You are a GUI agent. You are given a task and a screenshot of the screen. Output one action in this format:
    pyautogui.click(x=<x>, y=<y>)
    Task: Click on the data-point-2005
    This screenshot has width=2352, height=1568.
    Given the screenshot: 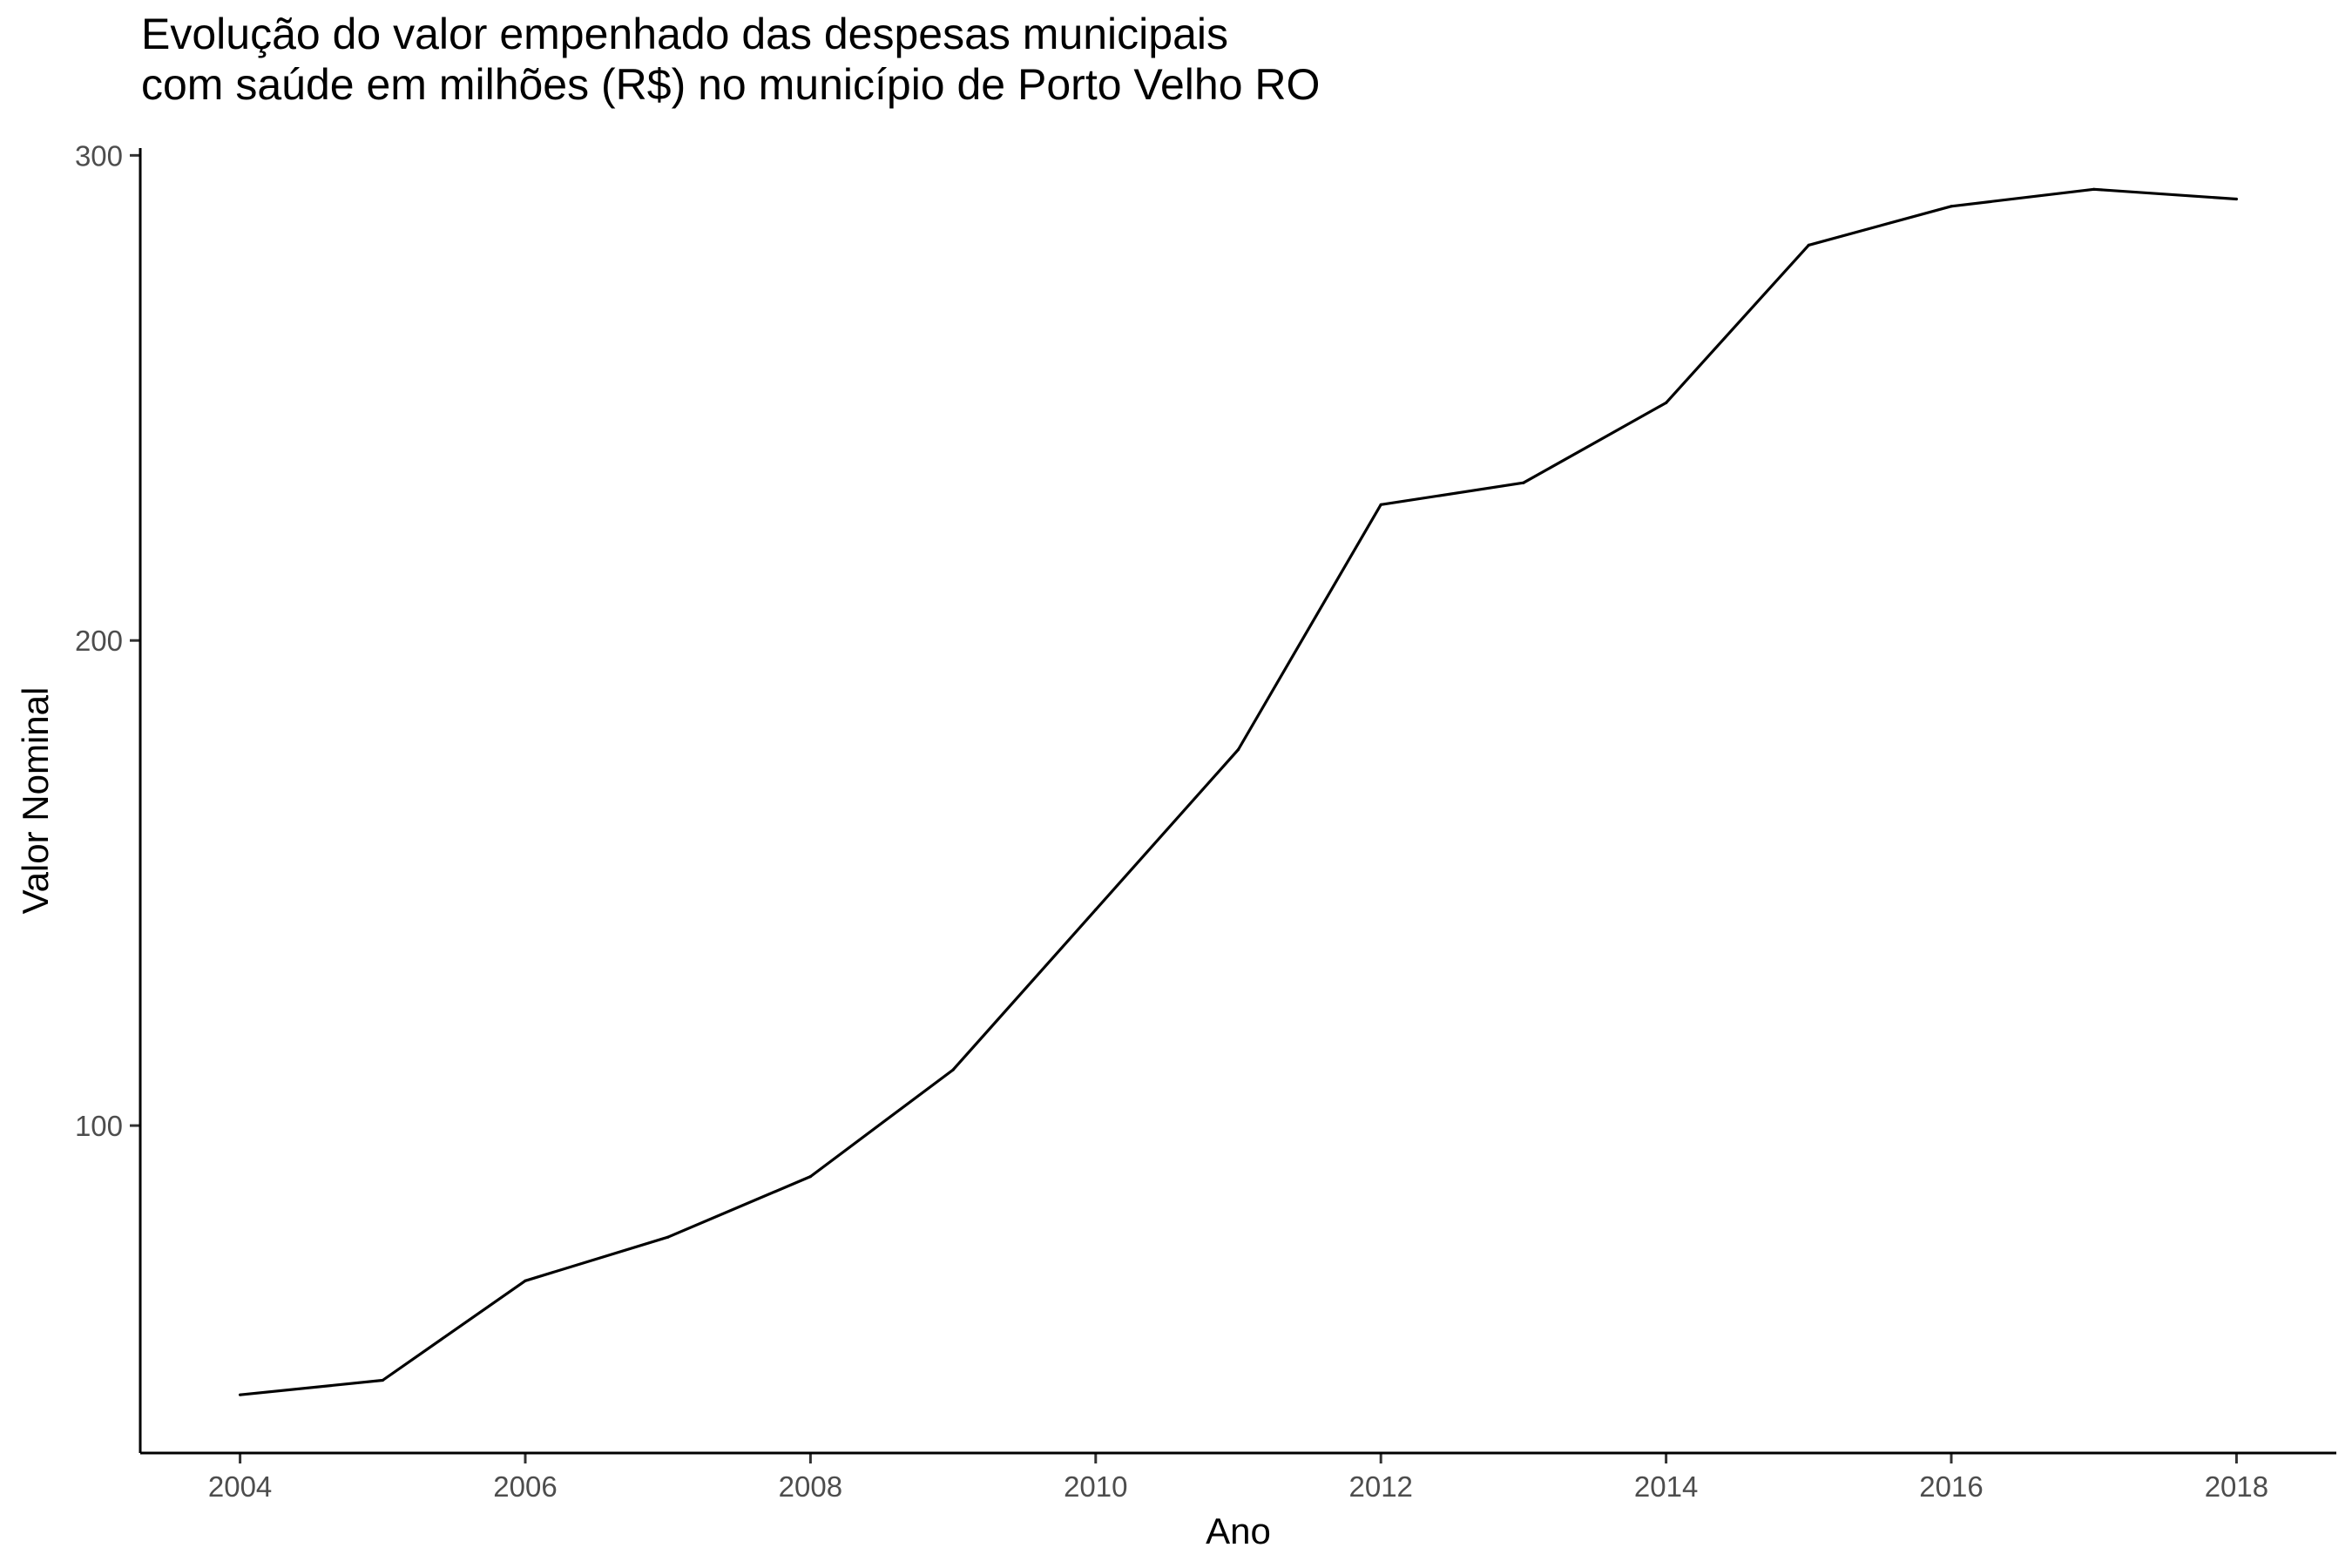 What is the action you would take?
    pyautogui.click(x=383, y=1380)
    